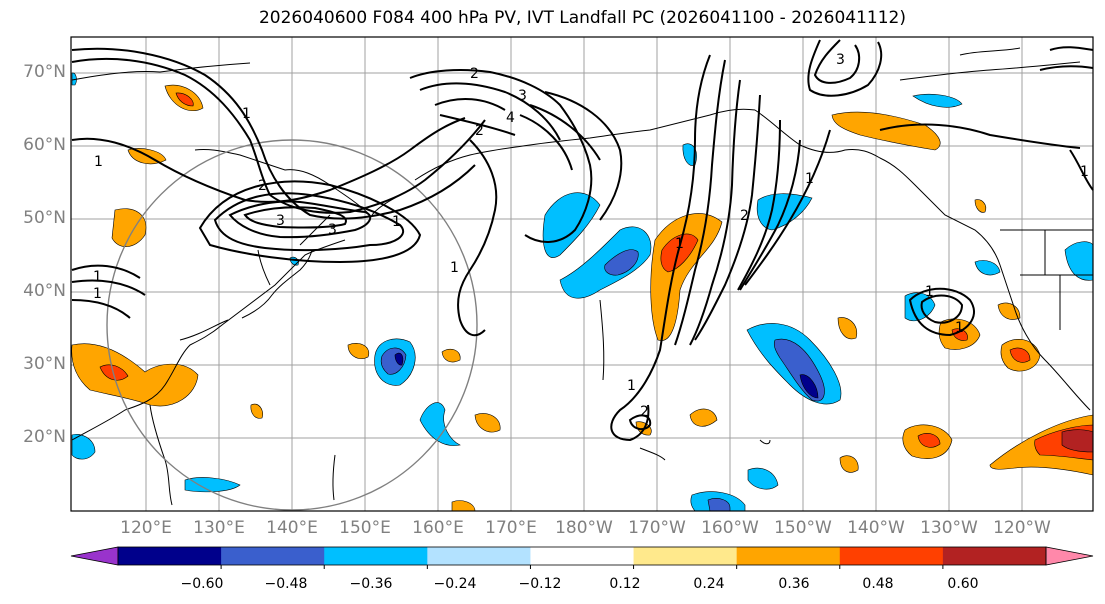 Image resolution: width=1105 pixels, height=604 pixels. I want to click on colorbar-extend-high, so click(1069, 556).